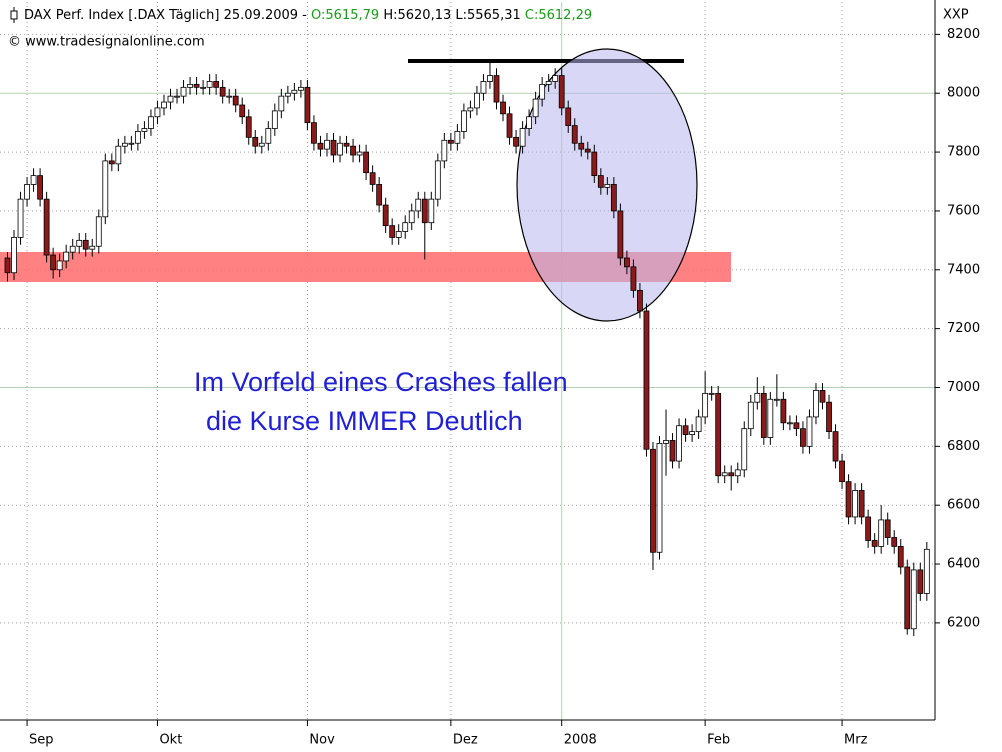 The image size is (1002, 752). What do you see at coordinates (41, 740) in the screenshot?
I see `x-tick-label: Sep` at bounding box center [41, 740].